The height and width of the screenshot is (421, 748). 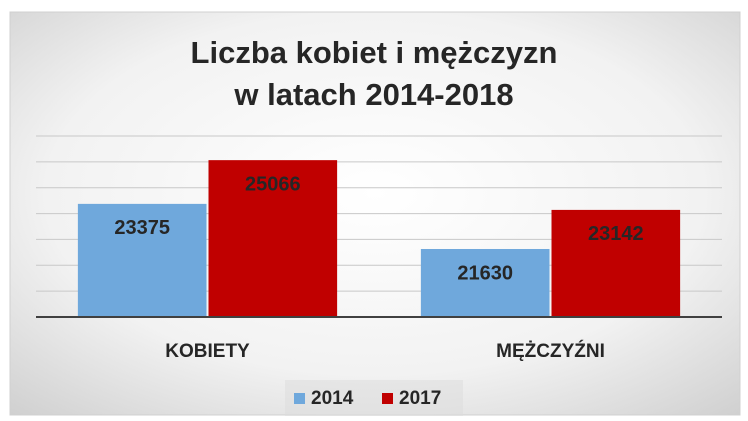 I want to click on chart-title: Liczba kobiet i mężczyzn, so click(x=374, y=52).